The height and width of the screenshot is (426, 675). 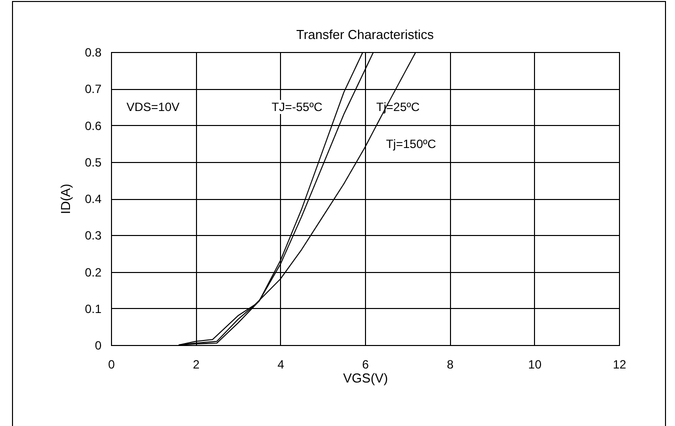 What do you see at coordinates (93, 89) in the screenshot?
I see `y-tick-label: 0.7` at bounding box center [93, 89].